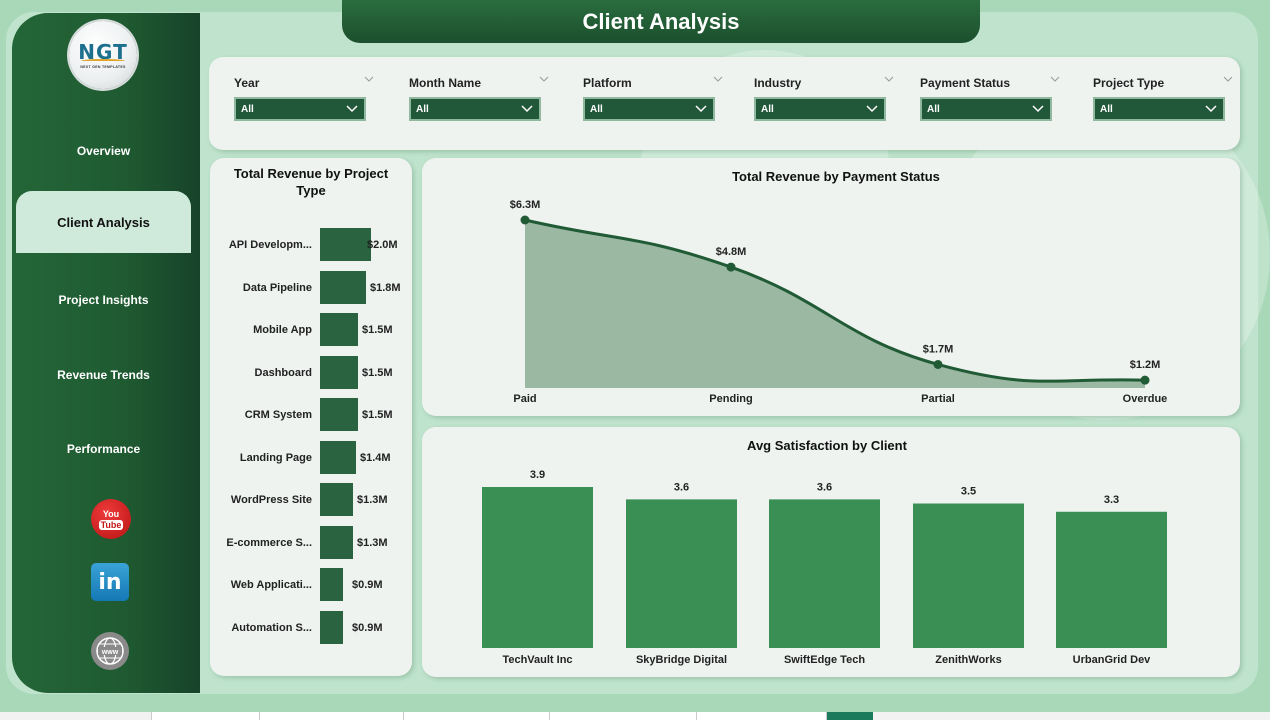  What do you see at coordinates (1129, 83) in the screenshot?
I see `filter-label: Project Type` at bounding box center [1129, 83].